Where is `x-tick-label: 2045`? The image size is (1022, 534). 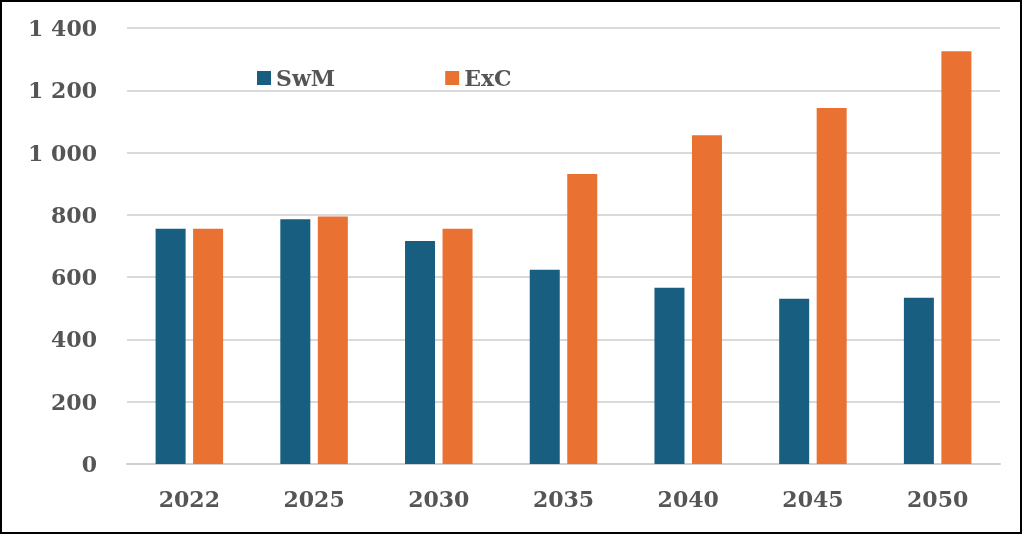 x-tick-label: 2045 is located at coordinates (813, 499).